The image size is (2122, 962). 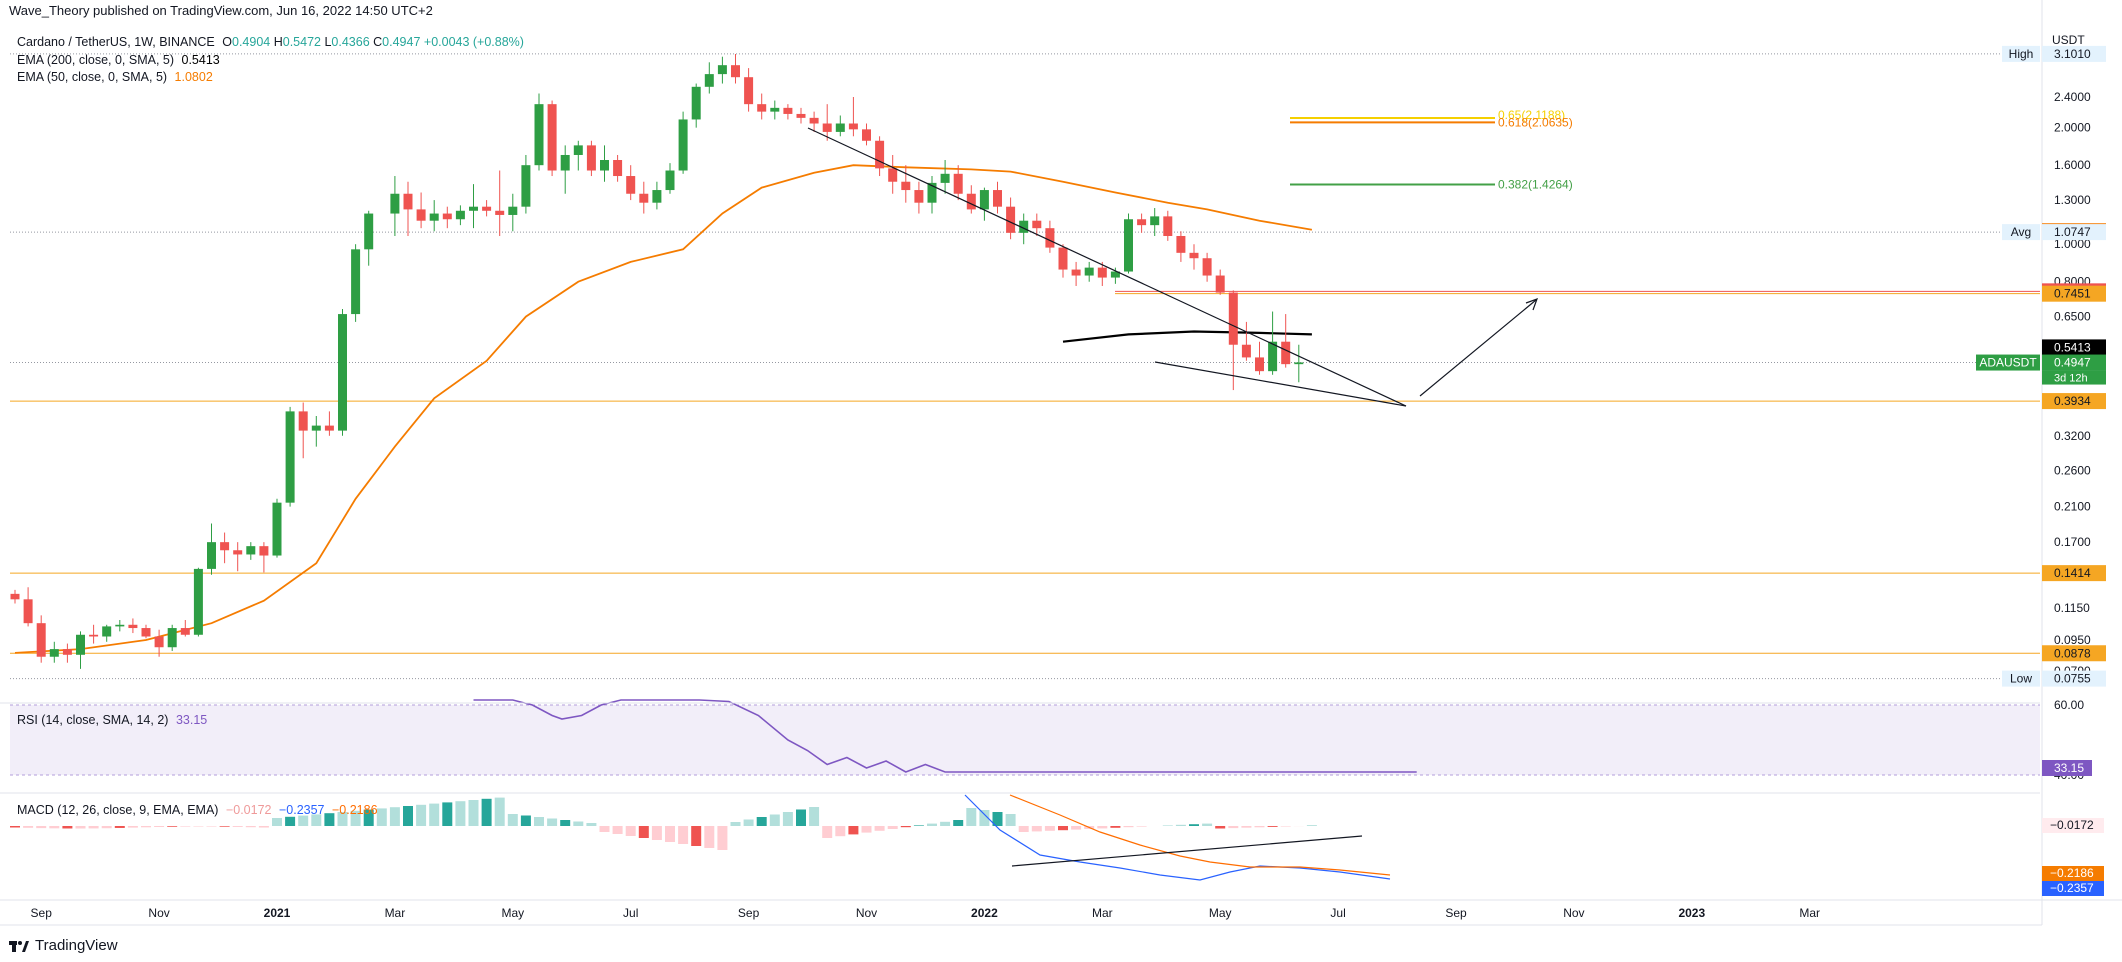 I want to click on open-label: O, so click(x=227, y=42).